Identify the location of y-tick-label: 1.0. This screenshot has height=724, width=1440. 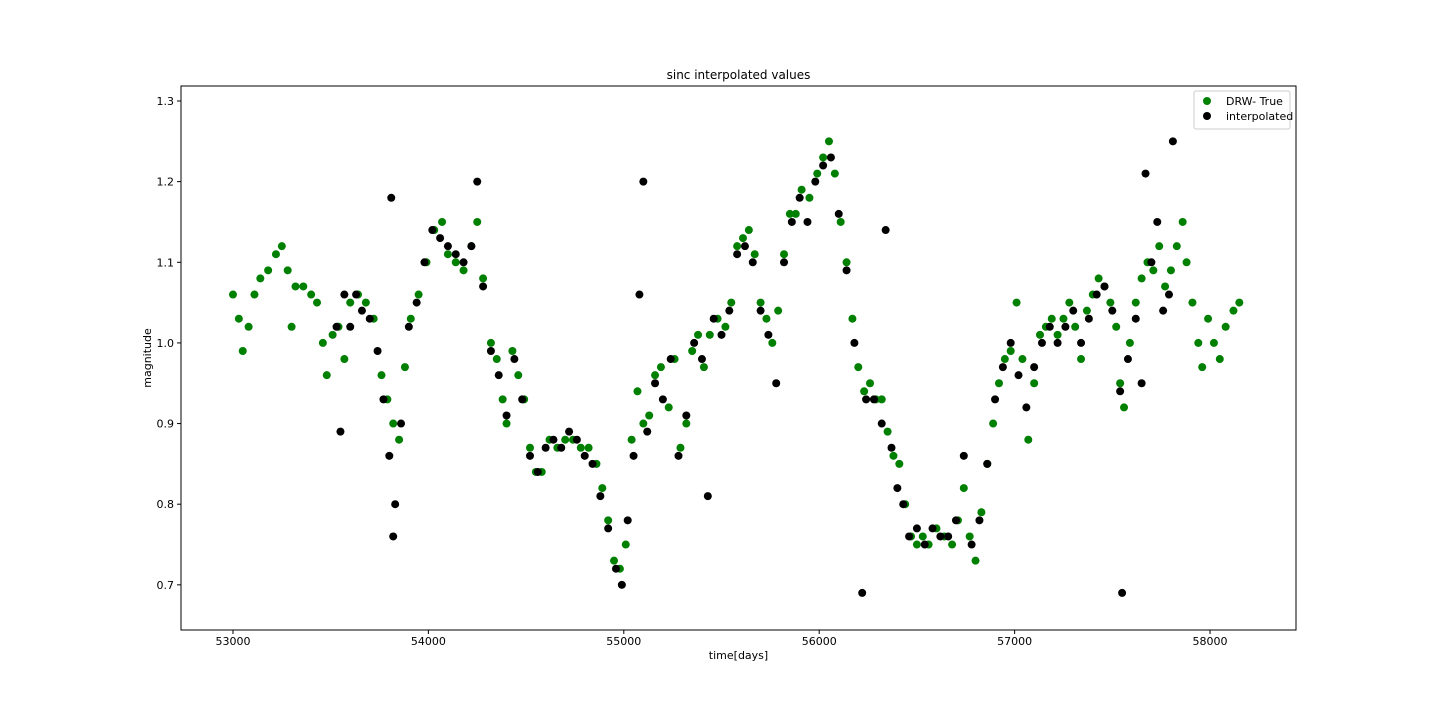
(166, 343).